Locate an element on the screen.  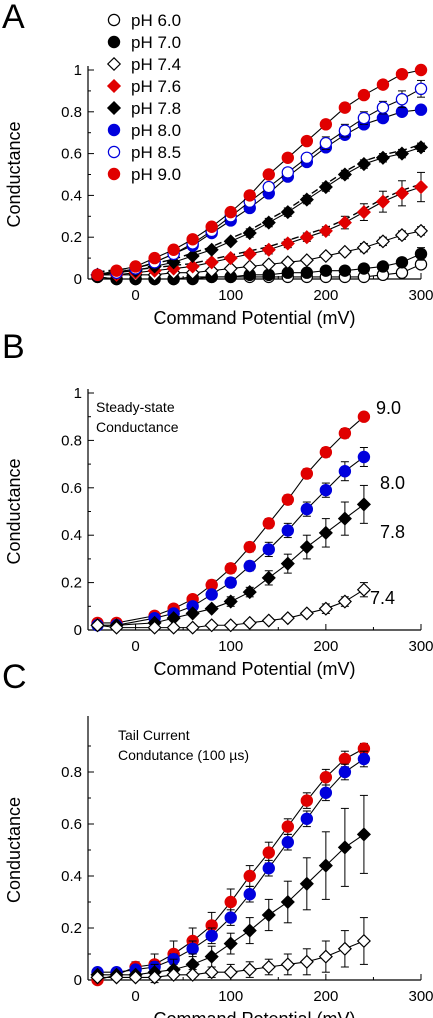
annotation-text: Condutance (100 µs) is located at coordinates (183, 755).